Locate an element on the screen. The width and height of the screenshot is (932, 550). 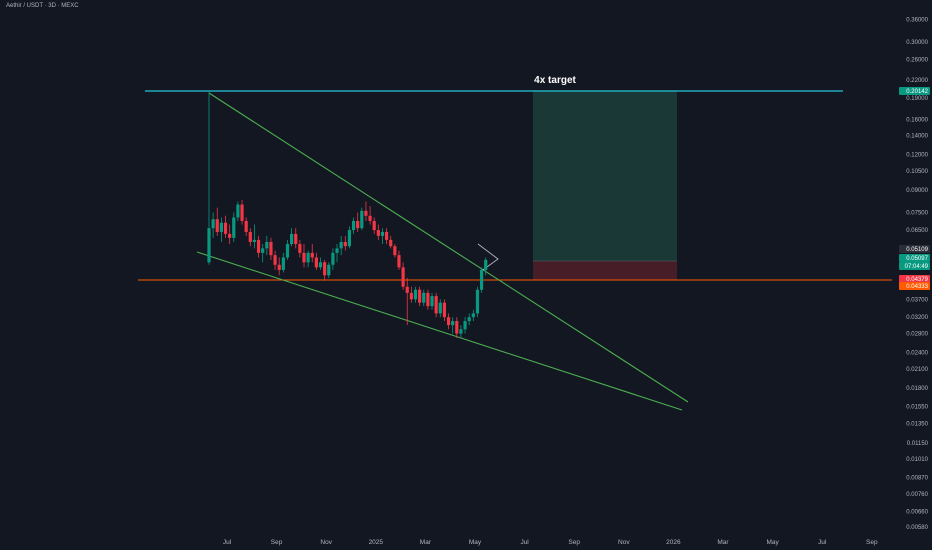
time-tick-label: 2026 is located at coordinates (673, 542).